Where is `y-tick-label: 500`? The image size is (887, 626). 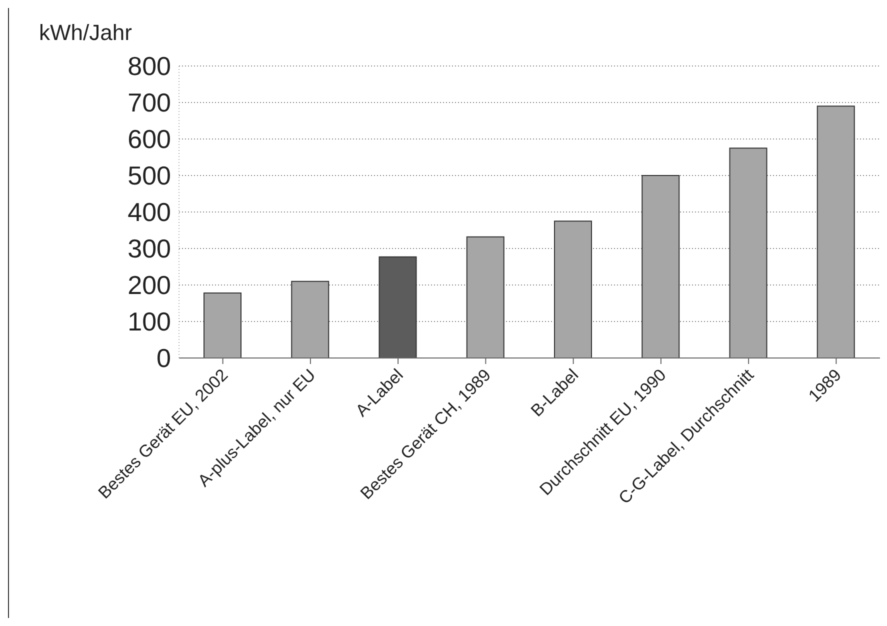
y-tick-label: 500 is located at coordinates (149, 175).